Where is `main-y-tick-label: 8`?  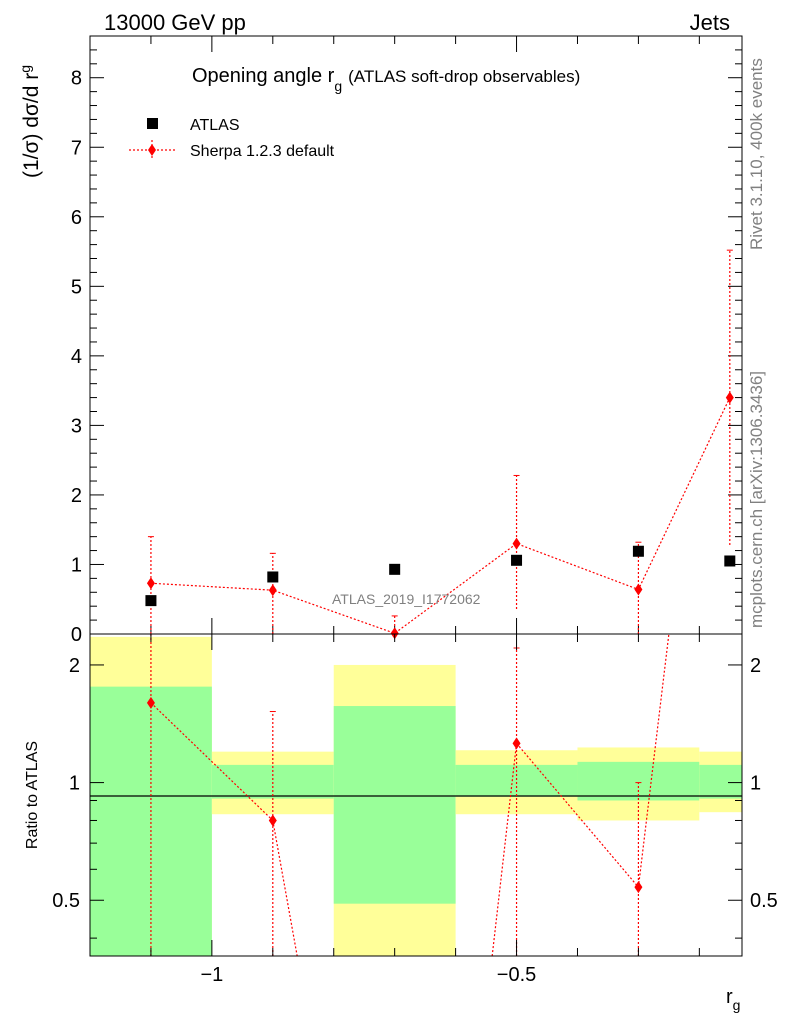
main-y-tick-label: 8 is located at coordinates (76, 79).